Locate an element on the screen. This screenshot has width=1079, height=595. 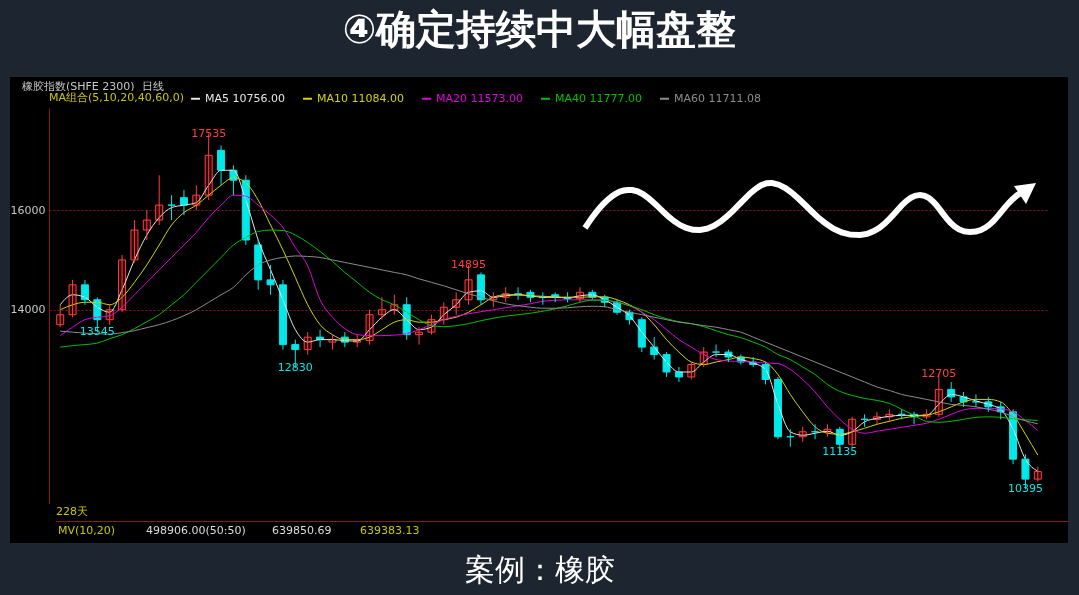
annotation: 12830 is located at coordinates (295, 368).